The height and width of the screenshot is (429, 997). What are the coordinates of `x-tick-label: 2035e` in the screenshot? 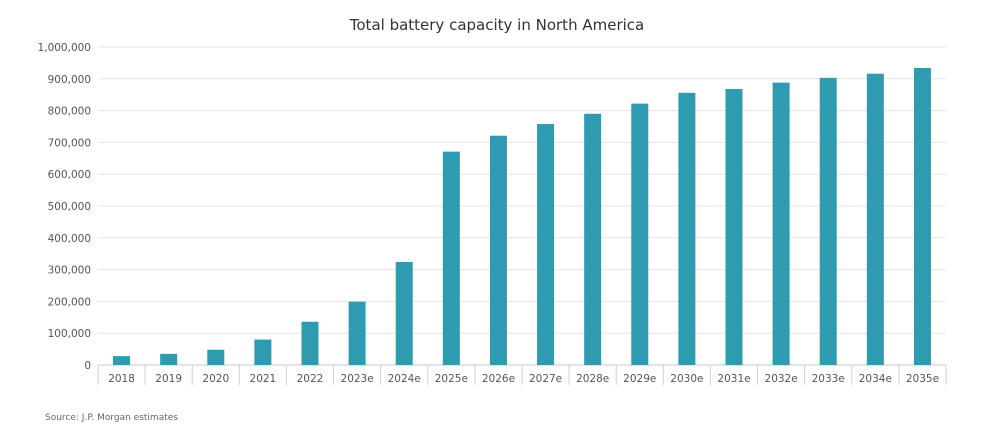 It's located at (922, 379).